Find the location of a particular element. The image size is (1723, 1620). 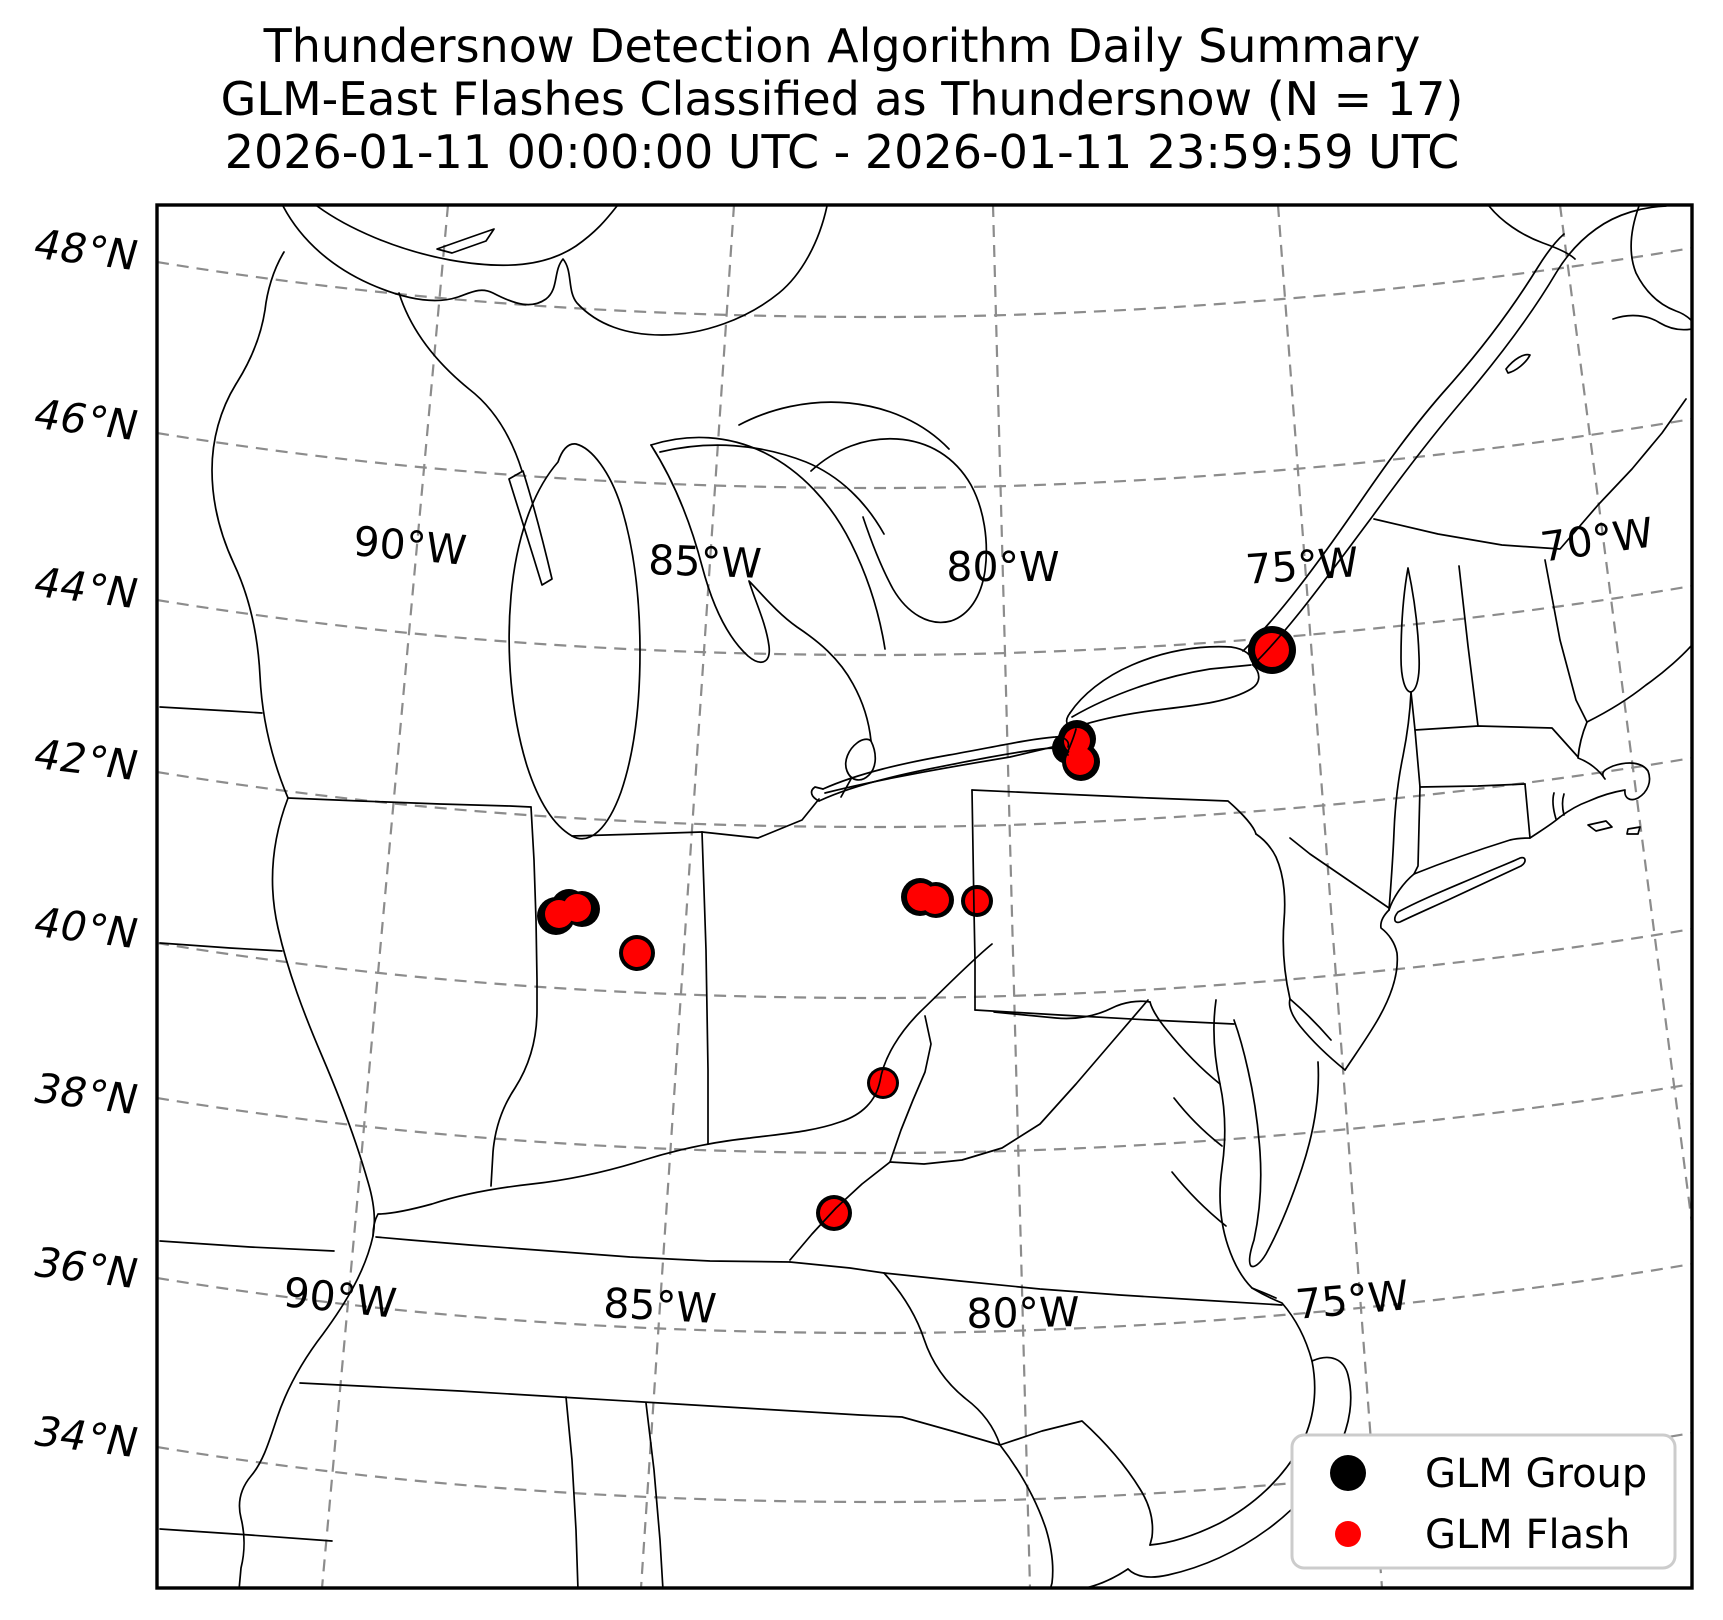

niagara-river is located at coordinates (1072, 740).